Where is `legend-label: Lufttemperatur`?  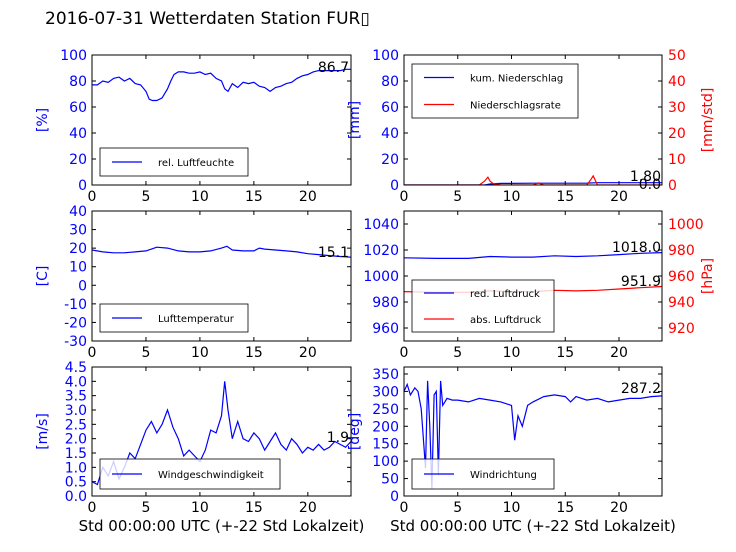
legend-label: Lufttemperatur is located at coordinates (196, 319).